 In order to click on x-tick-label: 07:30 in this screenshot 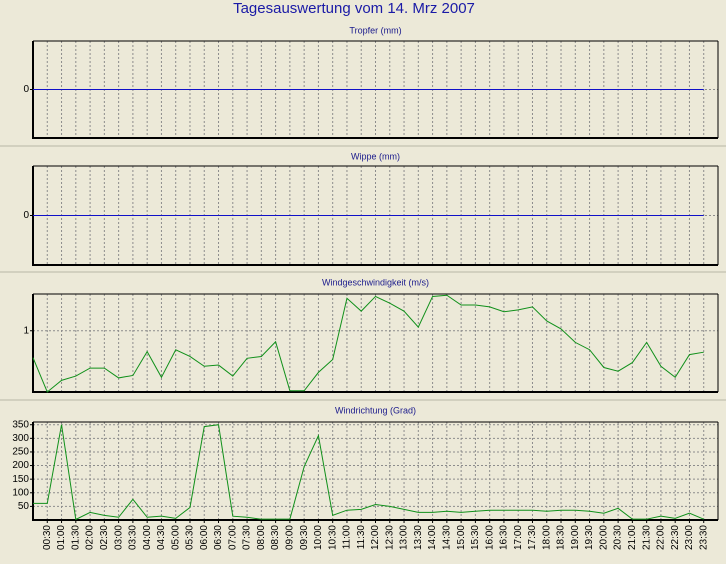, I will do `click(247, 537)`.